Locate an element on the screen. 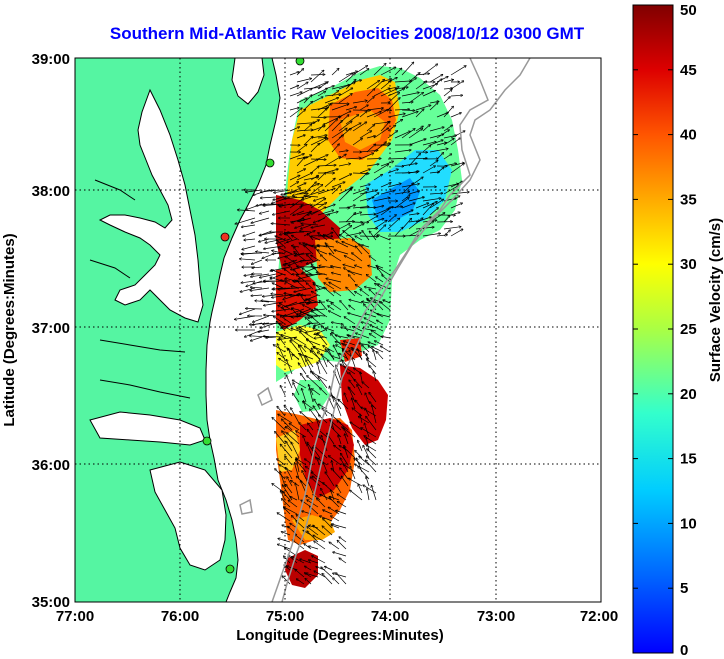 This screenshot has height=659, width=724. station-marker is located at coordinates (207, 441).